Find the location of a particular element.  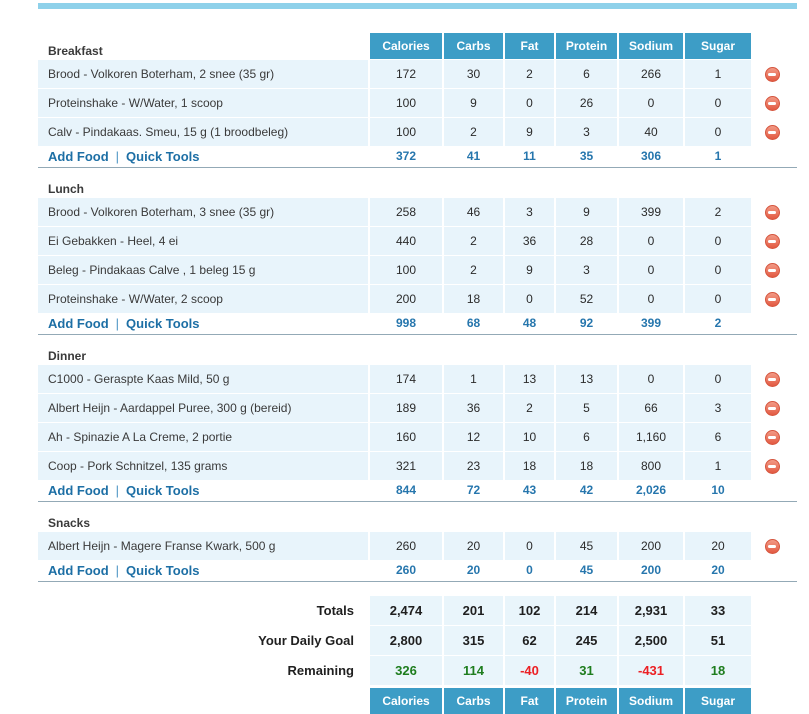

meal-total-protein: 45 is located at coordinates (586, 570).